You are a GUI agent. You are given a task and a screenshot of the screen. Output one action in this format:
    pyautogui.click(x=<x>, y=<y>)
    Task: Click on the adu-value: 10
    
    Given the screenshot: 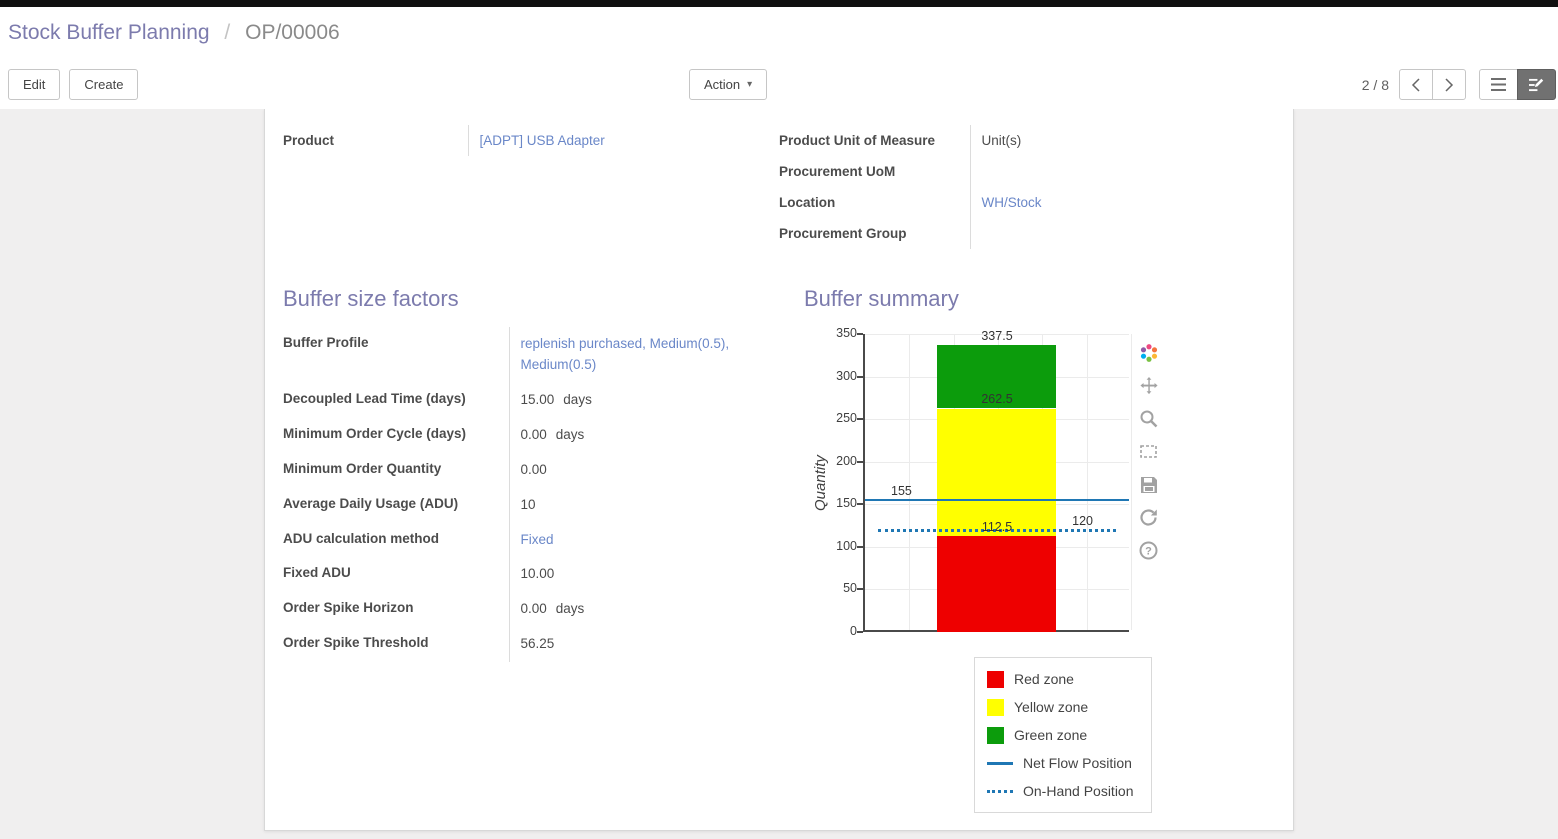 What is the action you would take?
    pyautogui.click(x=528, y=504)
    